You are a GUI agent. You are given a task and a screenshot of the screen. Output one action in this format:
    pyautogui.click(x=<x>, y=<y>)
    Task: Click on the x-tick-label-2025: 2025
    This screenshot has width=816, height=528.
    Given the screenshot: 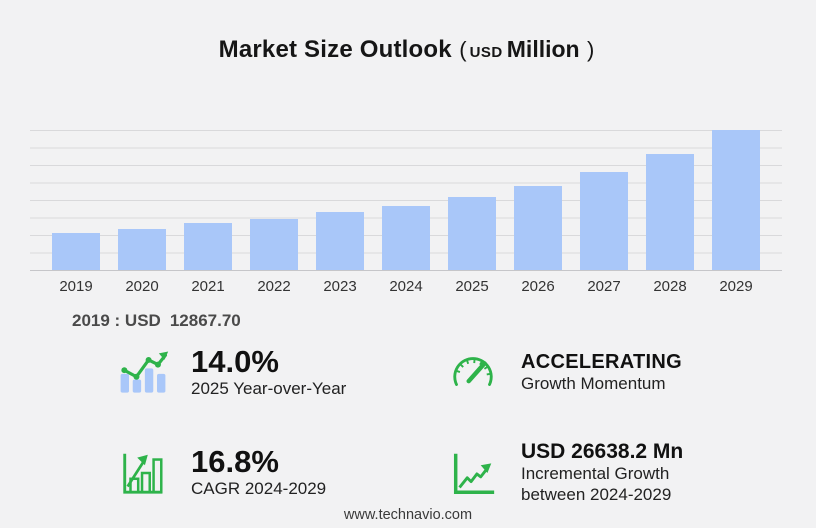 What is the action you would take?
    pyautogui.click(x=472, y=286)
    